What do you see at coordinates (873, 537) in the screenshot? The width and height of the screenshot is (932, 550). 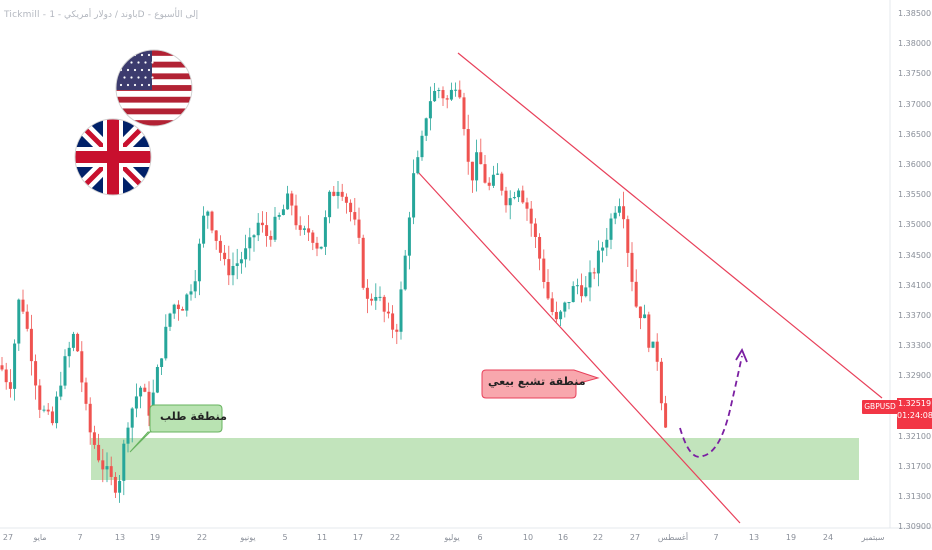 I see `x-tick-label: سبتمبر` at bounding box center [873, 537].